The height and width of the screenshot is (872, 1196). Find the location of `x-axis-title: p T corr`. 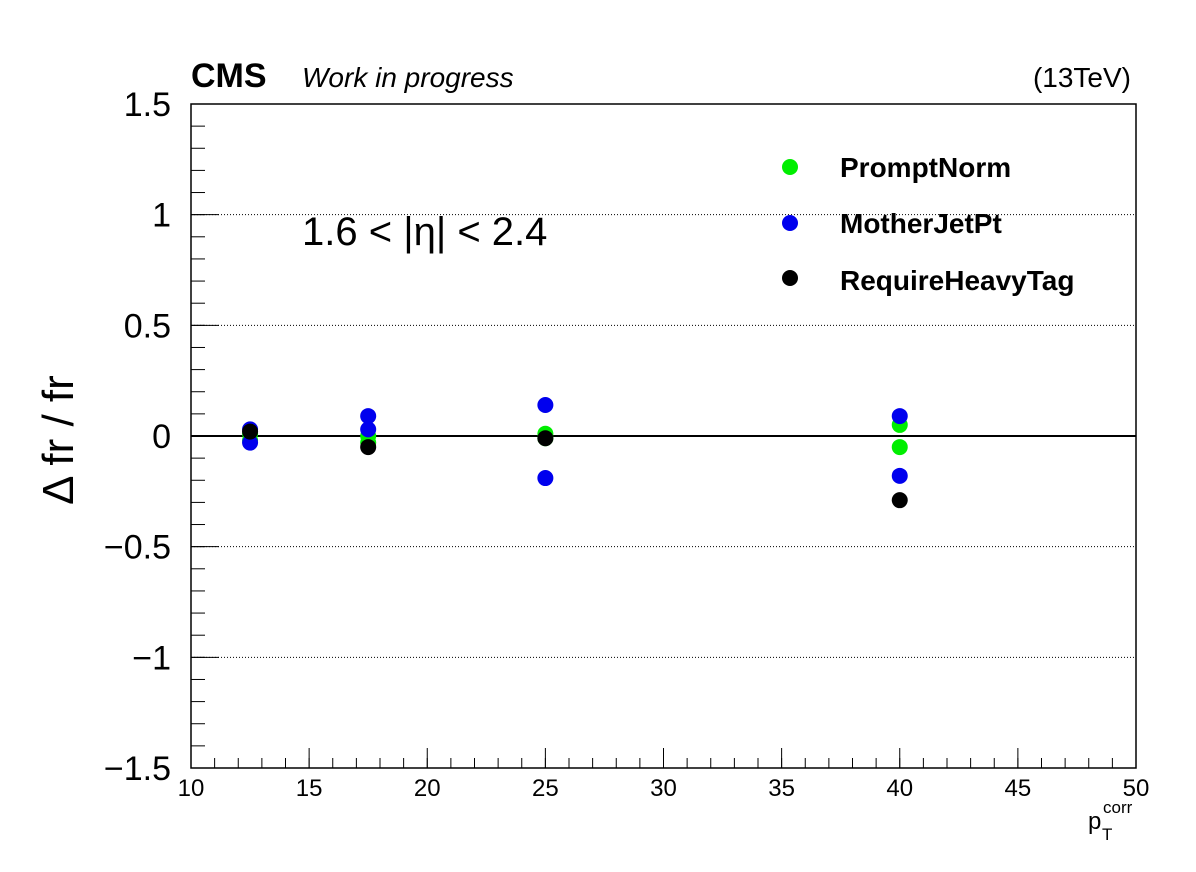

x-axis-title: p T corr is located at coordinates (1110, 821).